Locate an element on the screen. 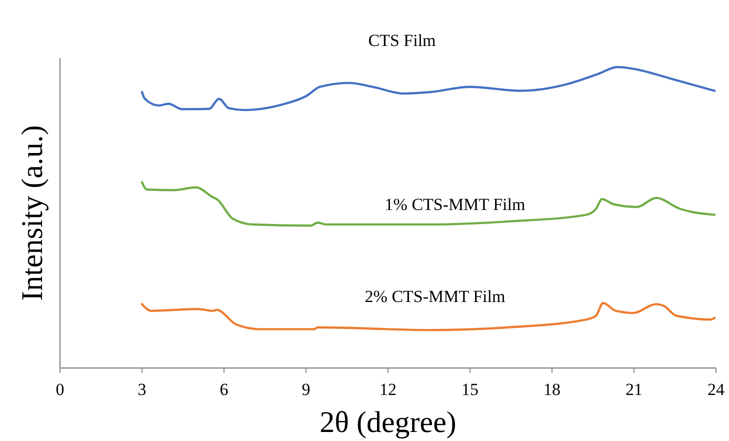 The height and width of the screenshot is (441, 729). x-tick-label: 15 is located at coordinates (470, 389).